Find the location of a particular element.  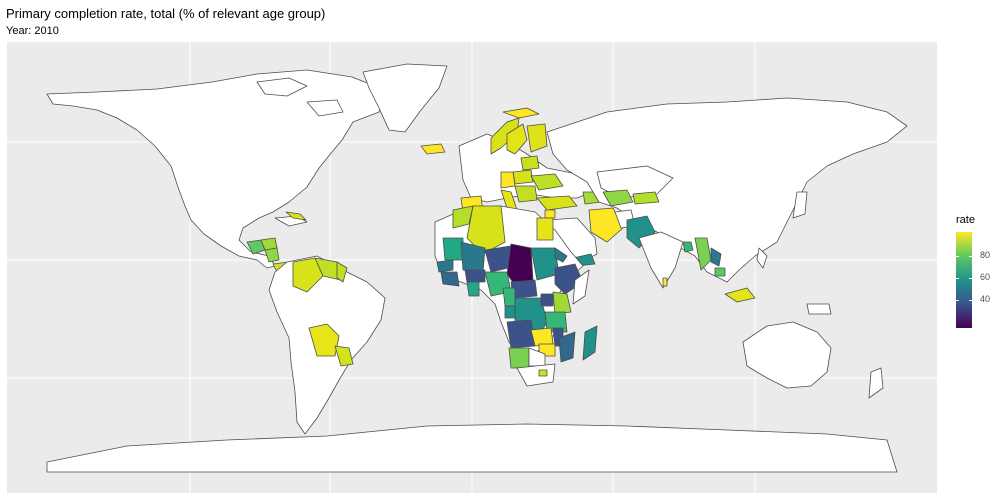

country-southafrica is located at coordinates (536, 375).